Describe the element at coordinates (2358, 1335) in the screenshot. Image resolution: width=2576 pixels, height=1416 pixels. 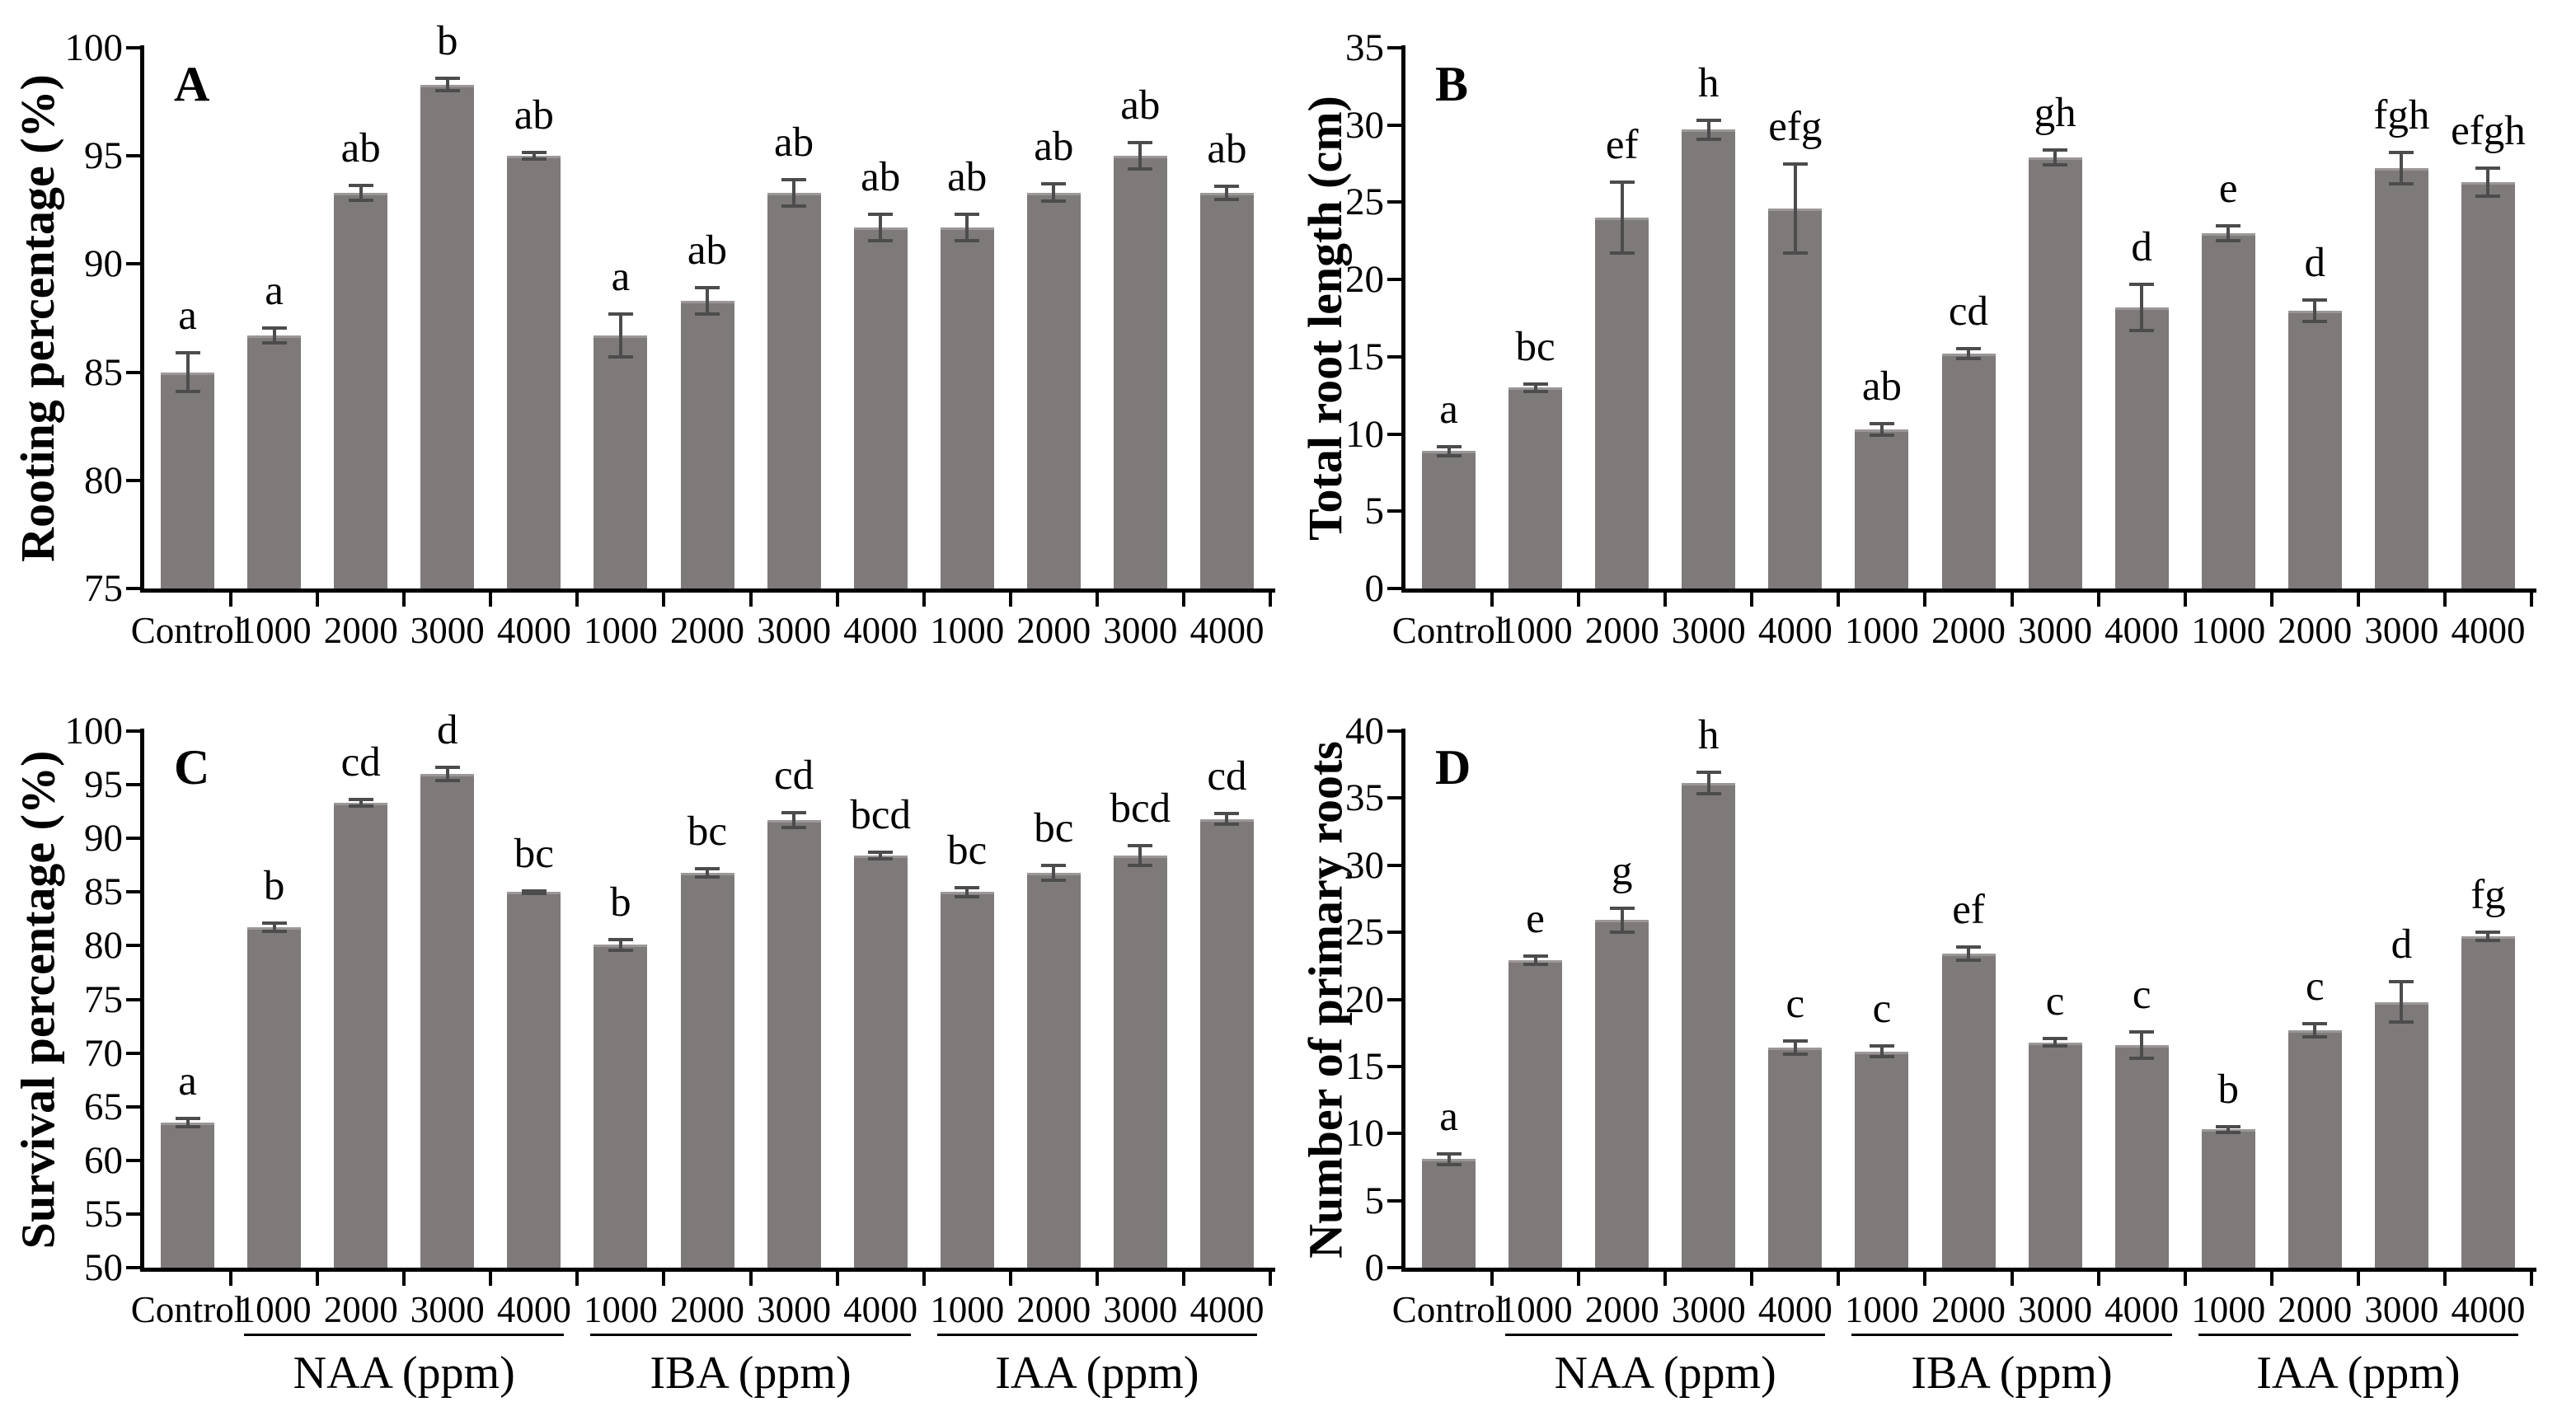
I see `group-underline` at that location.